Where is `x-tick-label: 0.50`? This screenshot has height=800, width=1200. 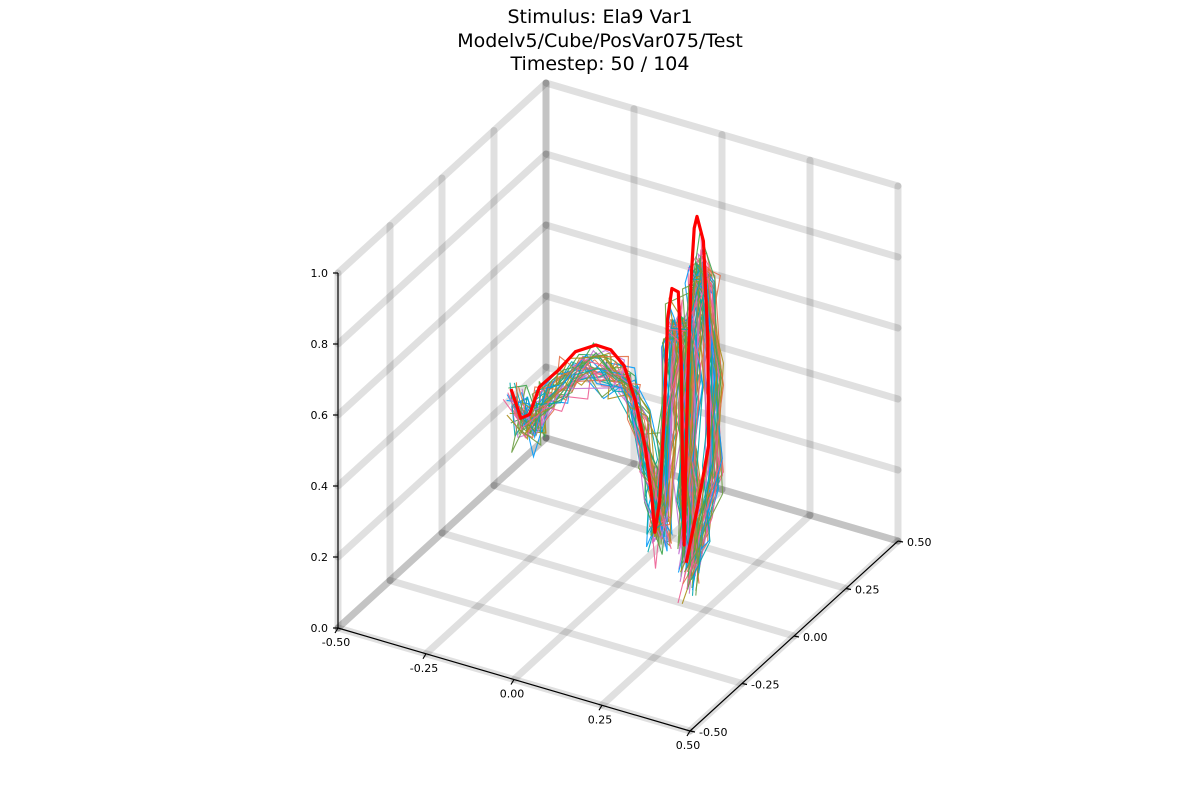 x-tick-label: 0.50 is located at coordinates (688, 745).